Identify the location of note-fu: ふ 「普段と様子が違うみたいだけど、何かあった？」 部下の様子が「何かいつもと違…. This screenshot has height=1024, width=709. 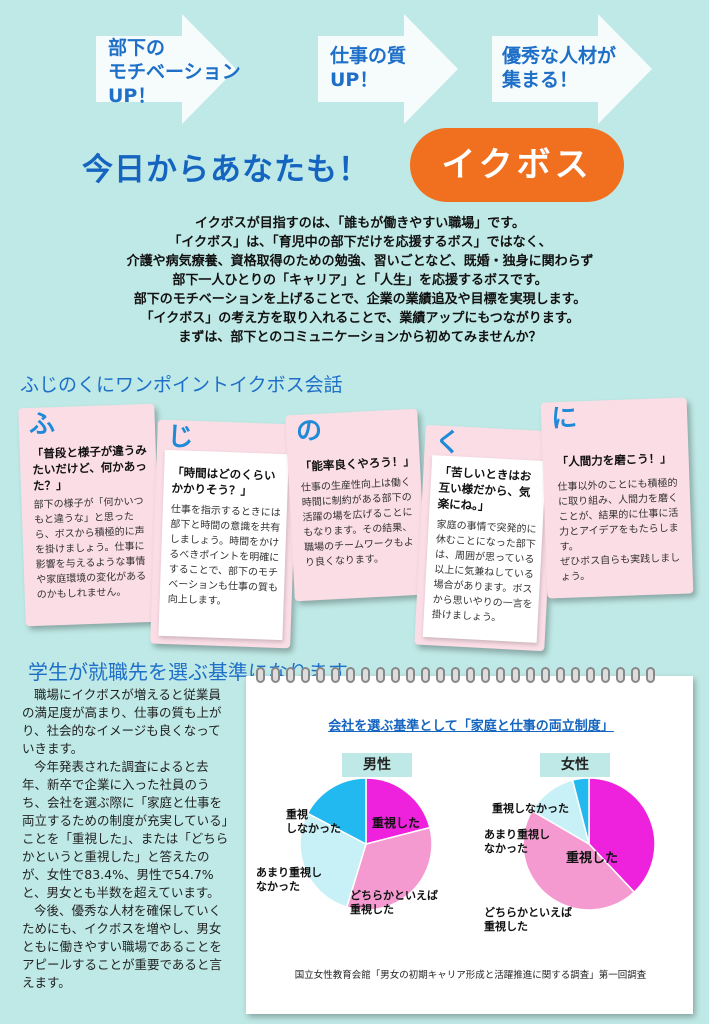
(90, 515).